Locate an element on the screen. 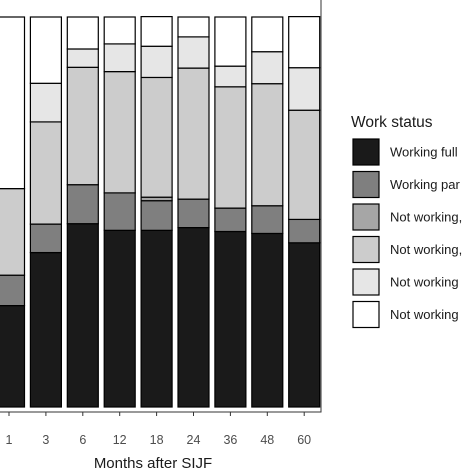 The width and height of the screenshot is (474, 474). legend-label-series-2: Not working, is located at coordinates (426, 217).